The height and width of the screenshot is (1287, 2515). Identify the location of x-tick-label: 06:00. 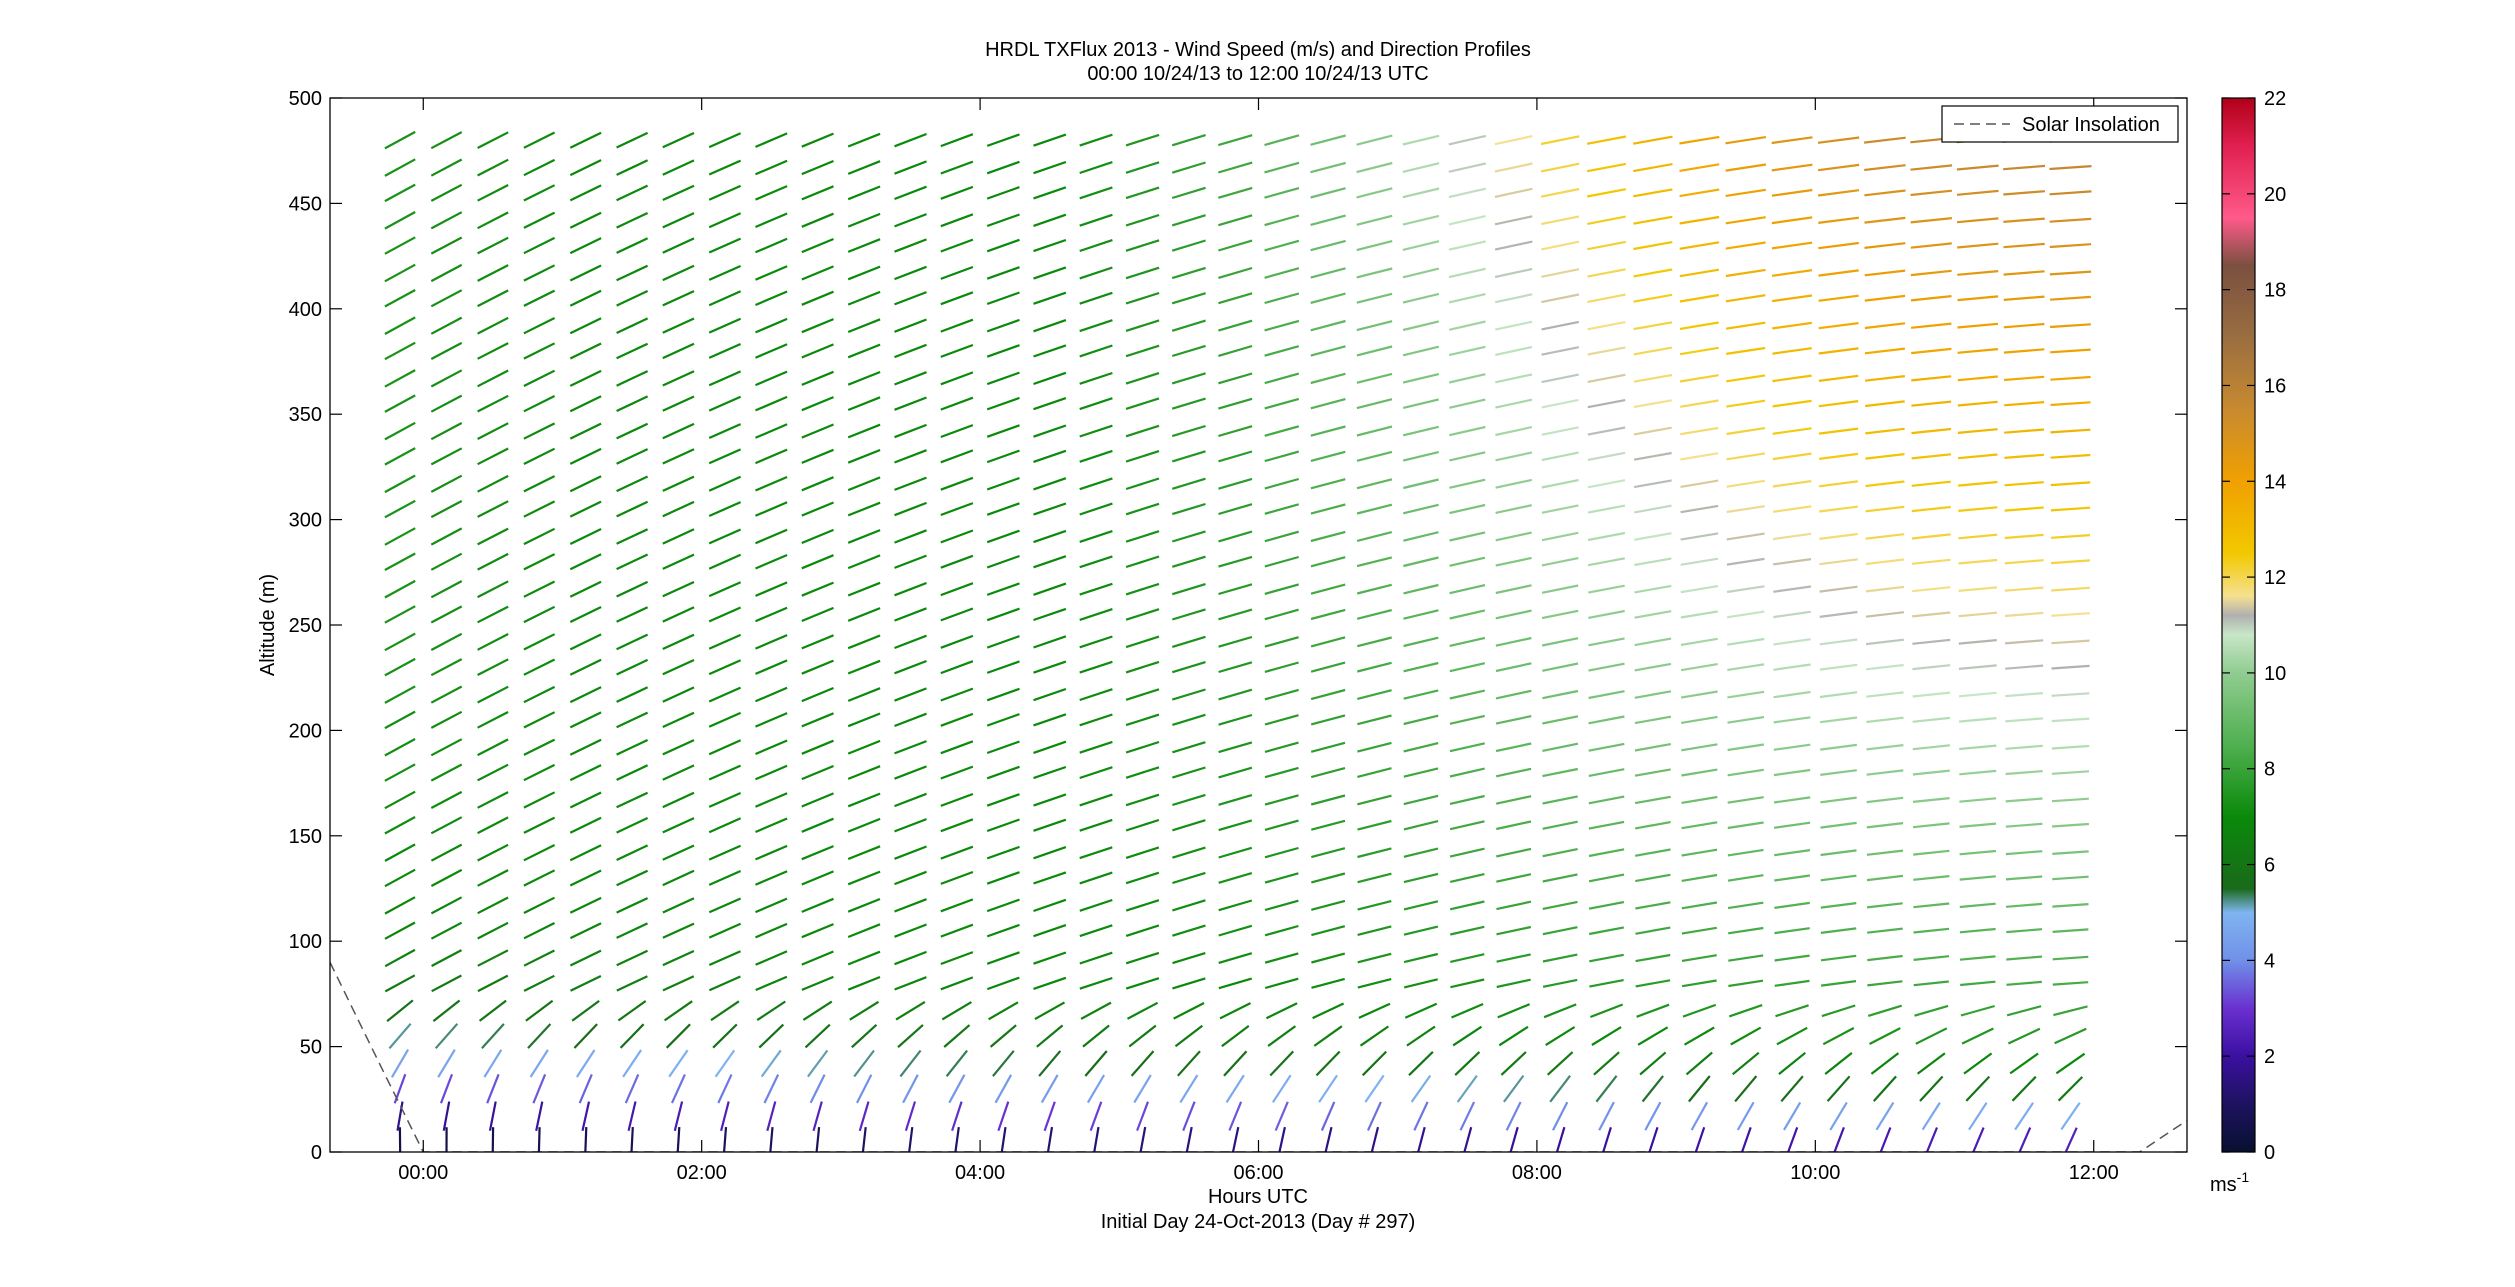
(1258, 1173).